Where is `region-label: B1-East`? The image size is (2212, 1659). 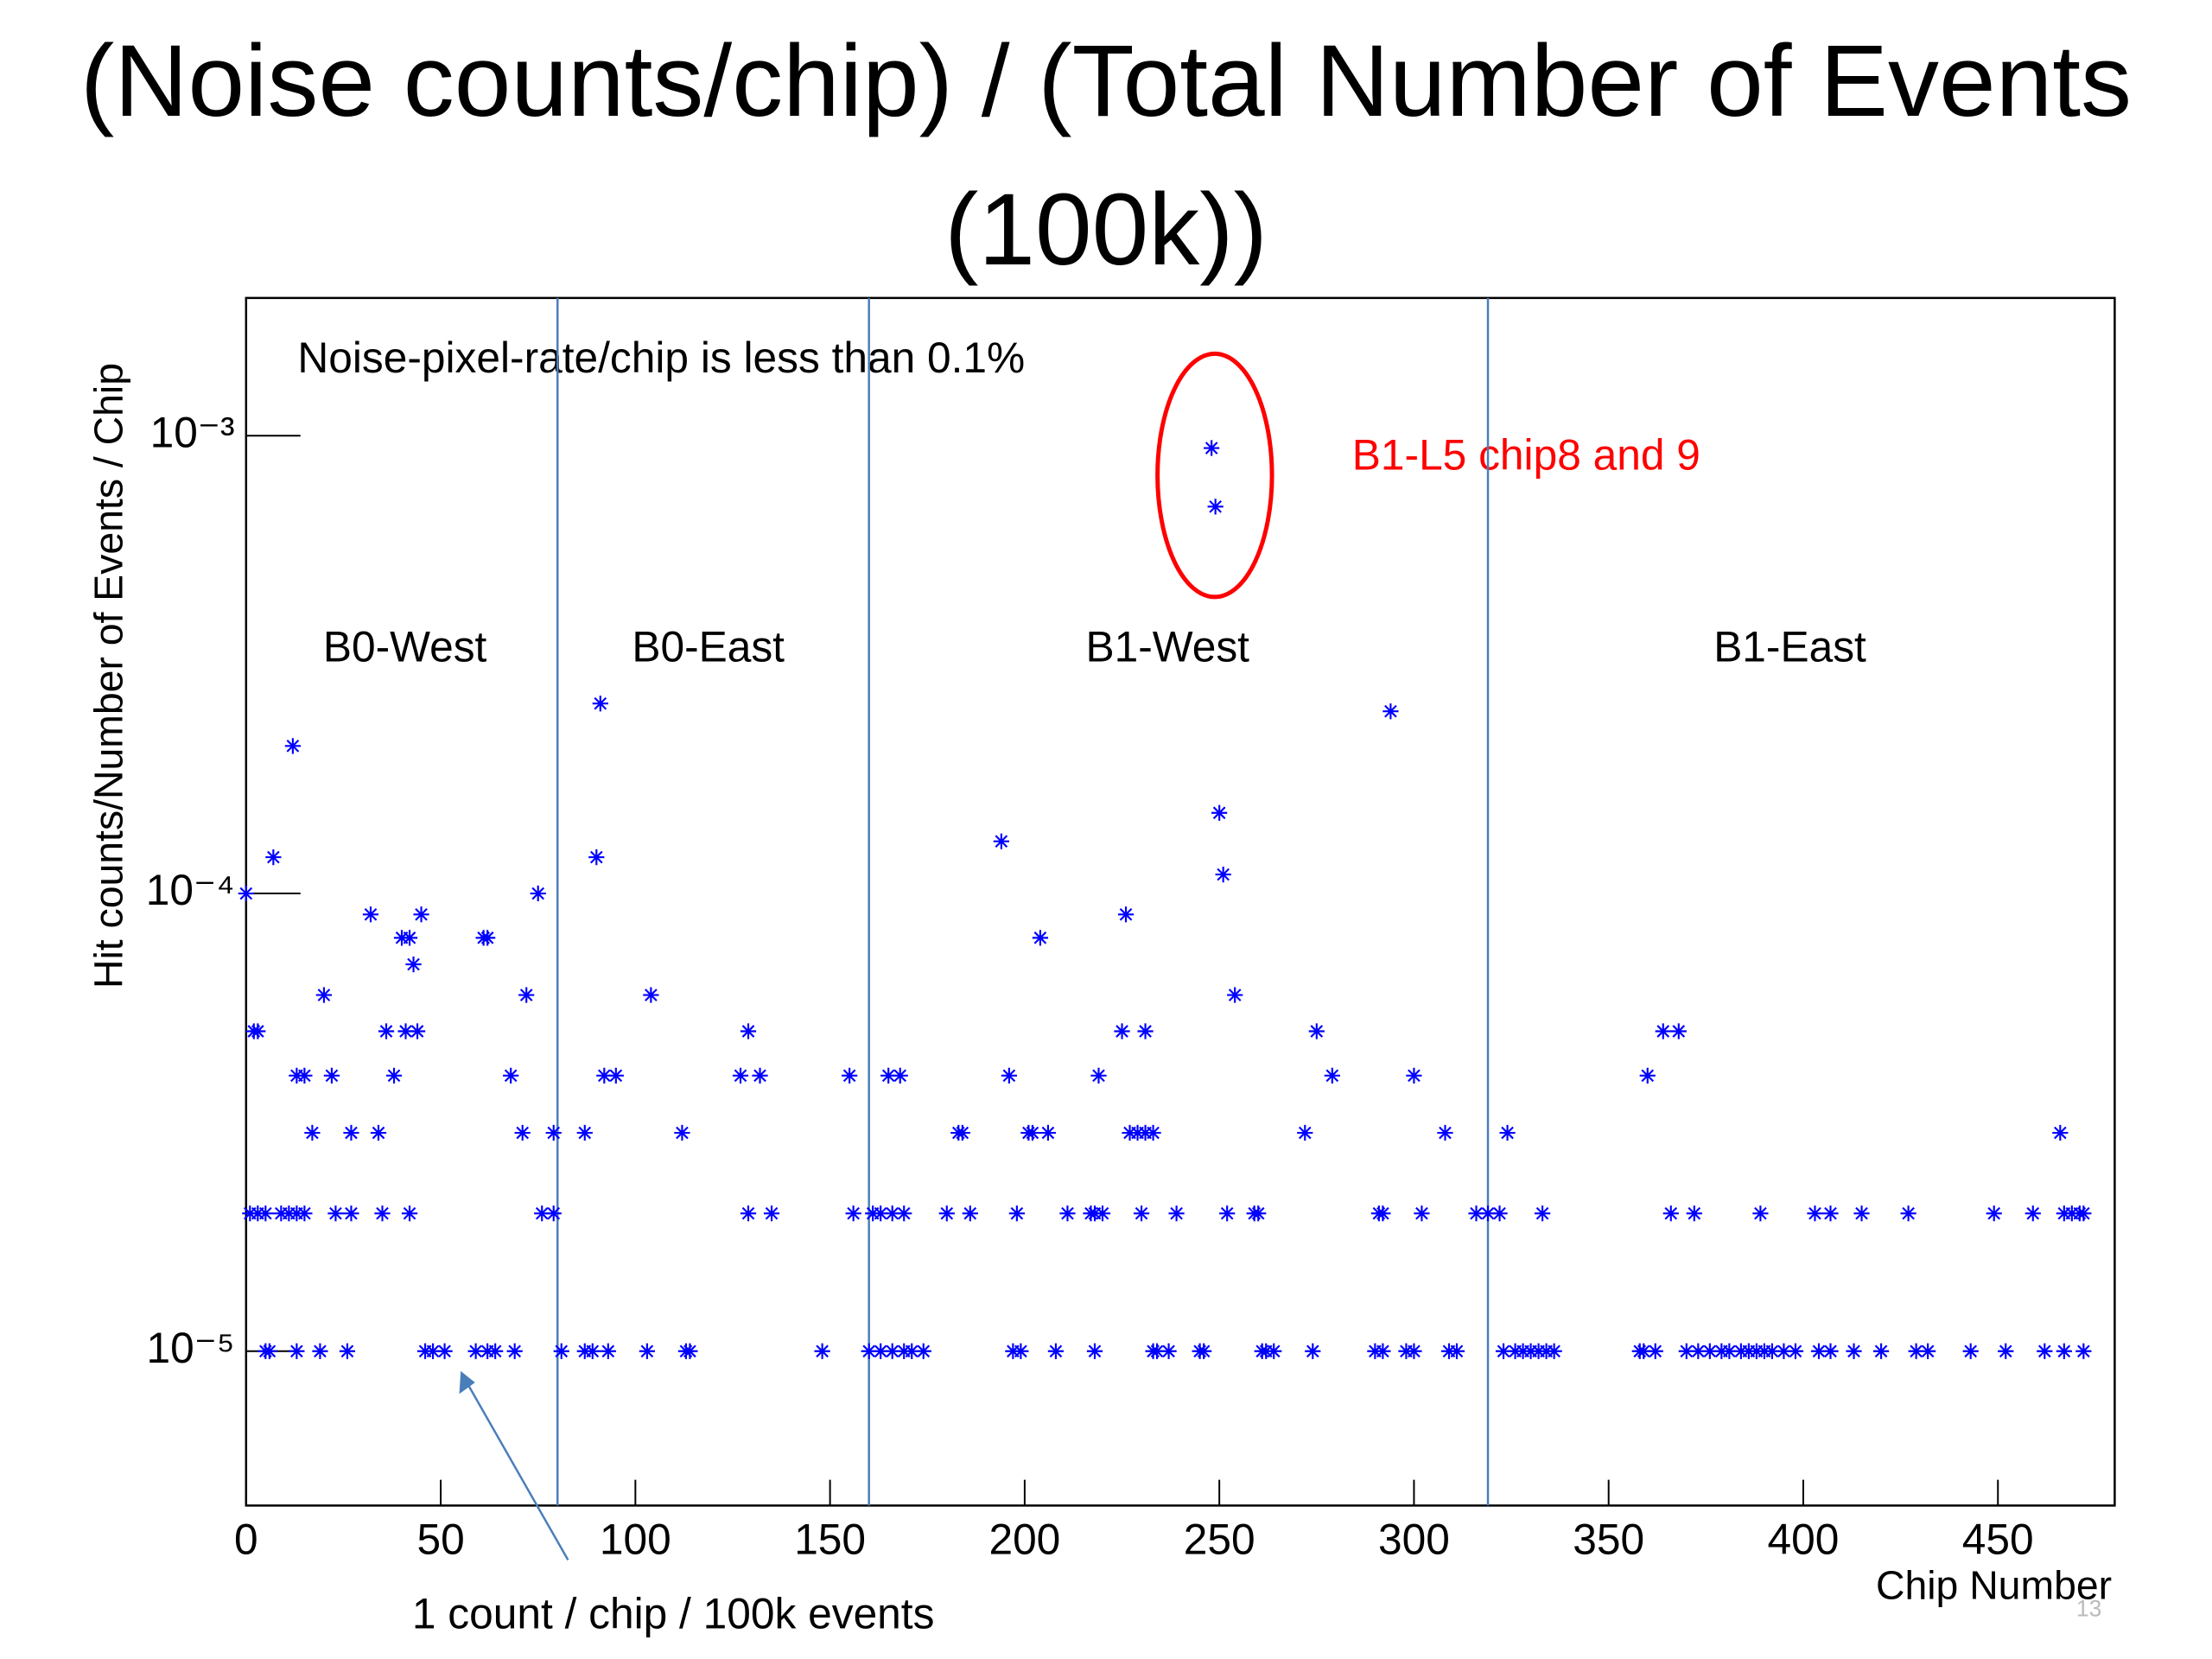 region-label: B1-East is located at coordinates (1789, 646).